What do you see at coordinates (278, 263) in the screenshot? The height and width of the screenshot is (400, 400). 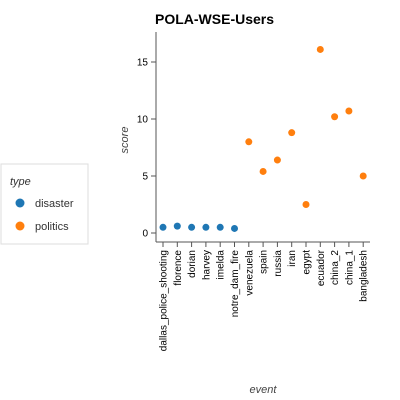 I see `x-tick-label-russia: russia` at bounding box center [278, 263].